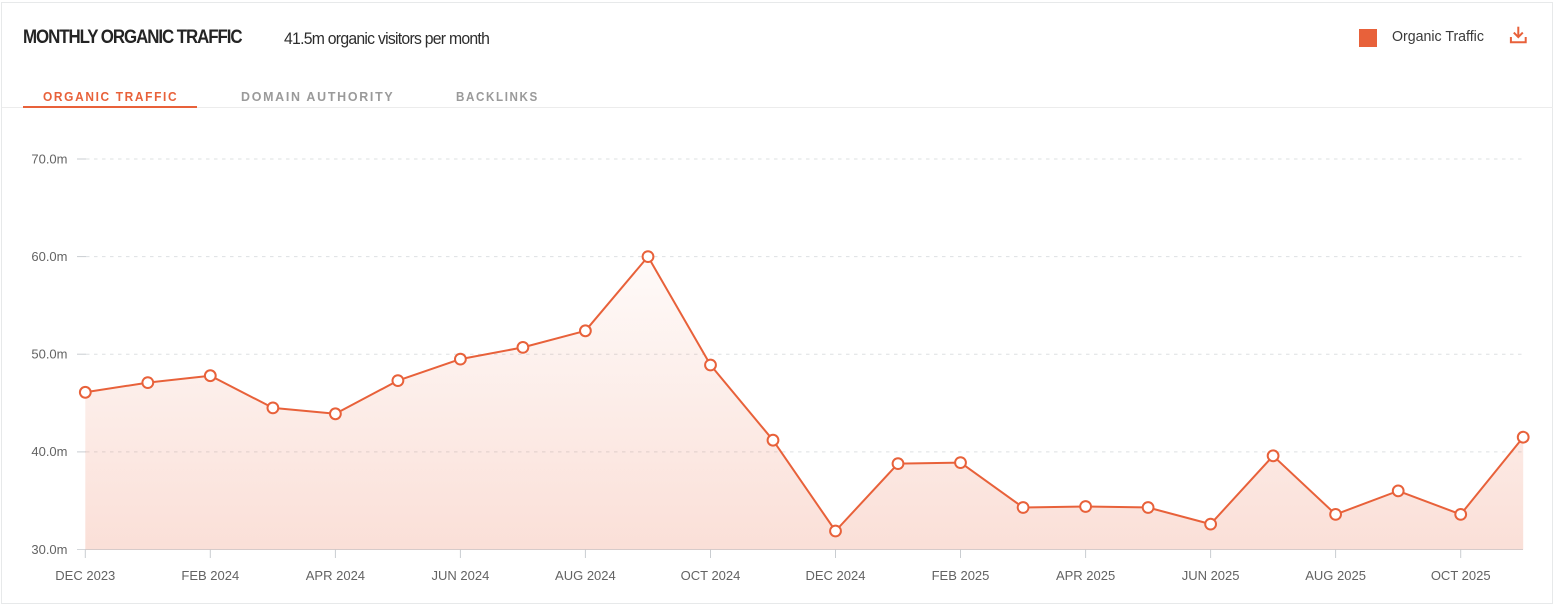 This screenshot has width=1556, height=608. I want to click on svg-text: AUG 2025, so click(1335, 575).